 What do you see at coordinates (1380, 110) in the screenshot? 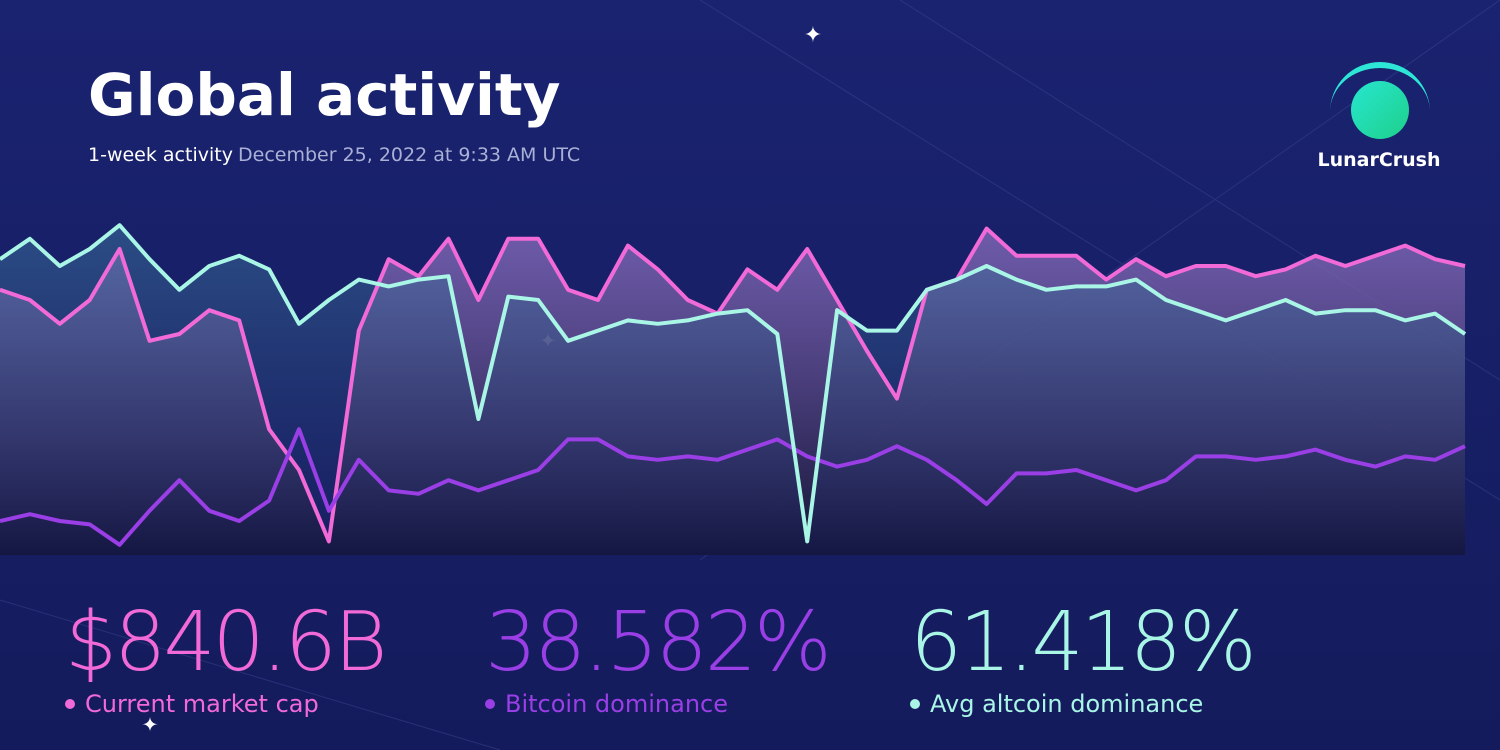
I see `logo-circle` at bounding box center [1380, 110].